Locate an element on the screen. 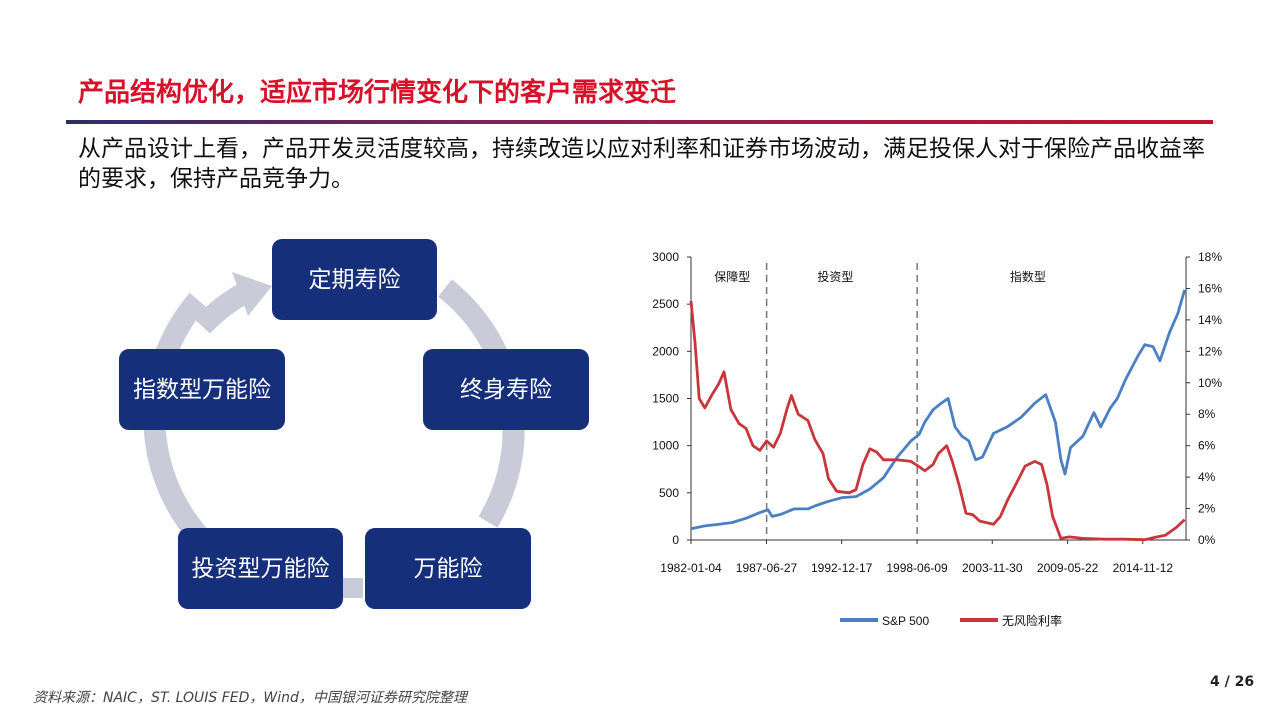 This screenshot has height=719, width=1279. x-tick-label: 1987-06-27 is located at coordinates (767, 568).